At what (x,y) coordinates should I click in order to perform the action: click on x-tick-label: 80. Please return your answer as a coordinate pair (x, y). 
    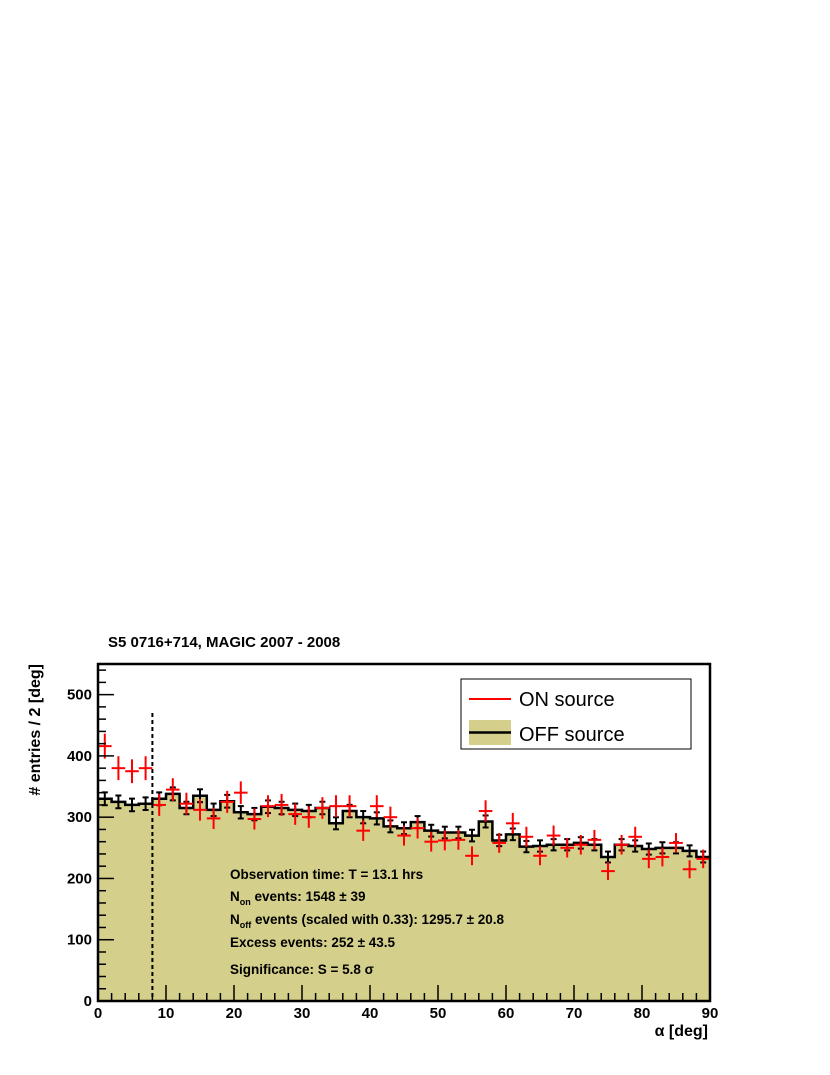
    Looking at the image, I should click on (642, 1013).